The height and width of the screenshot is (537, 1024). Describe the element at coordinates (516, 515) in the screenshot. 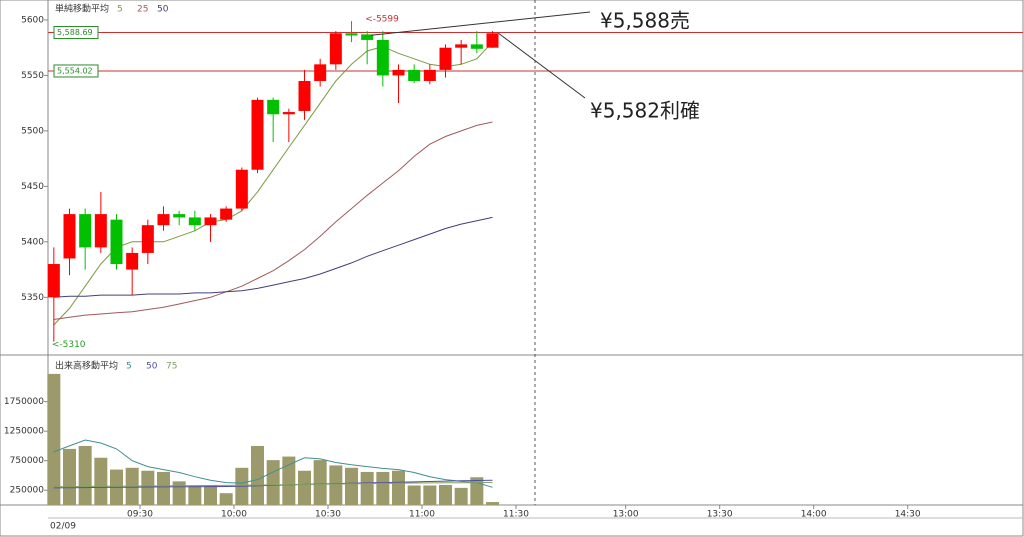

I see `x-tick-label: 11:30` at that location.